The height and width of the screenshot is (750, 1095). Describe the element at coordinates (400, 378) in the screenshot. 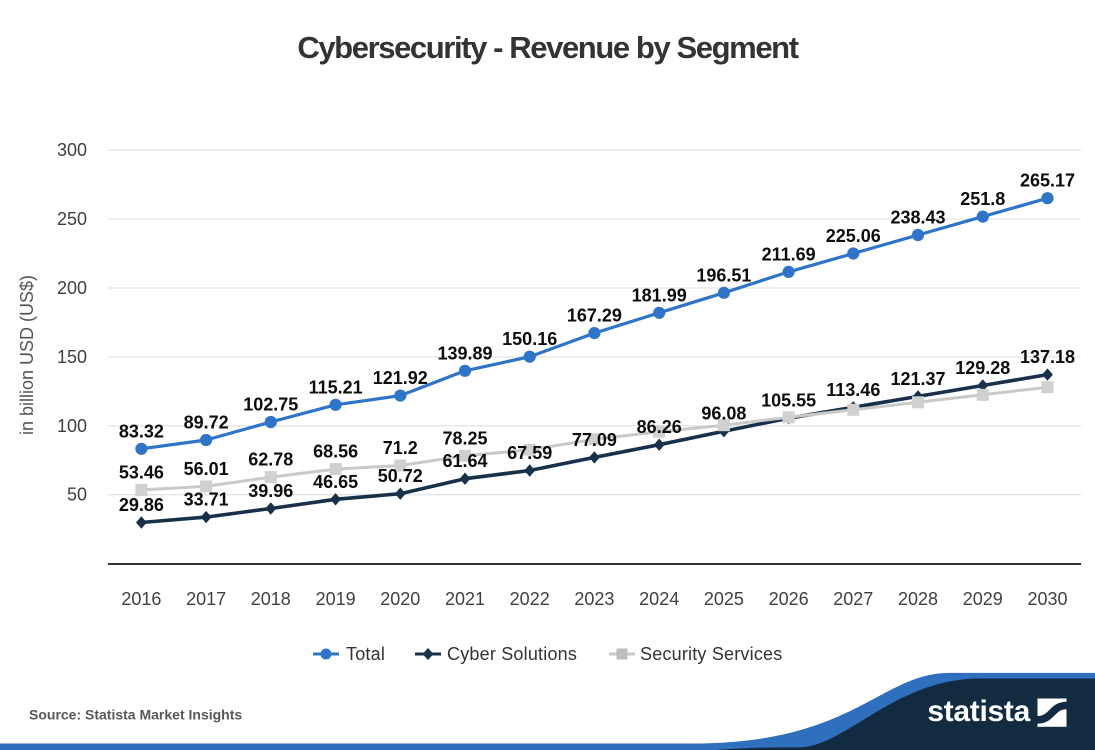

I see `svg-text: 121.92` at that location.